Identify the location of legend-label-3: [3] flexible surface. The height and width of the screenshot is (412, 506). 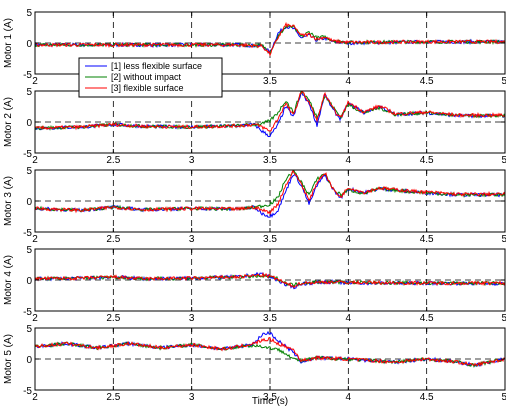
(147, 88).